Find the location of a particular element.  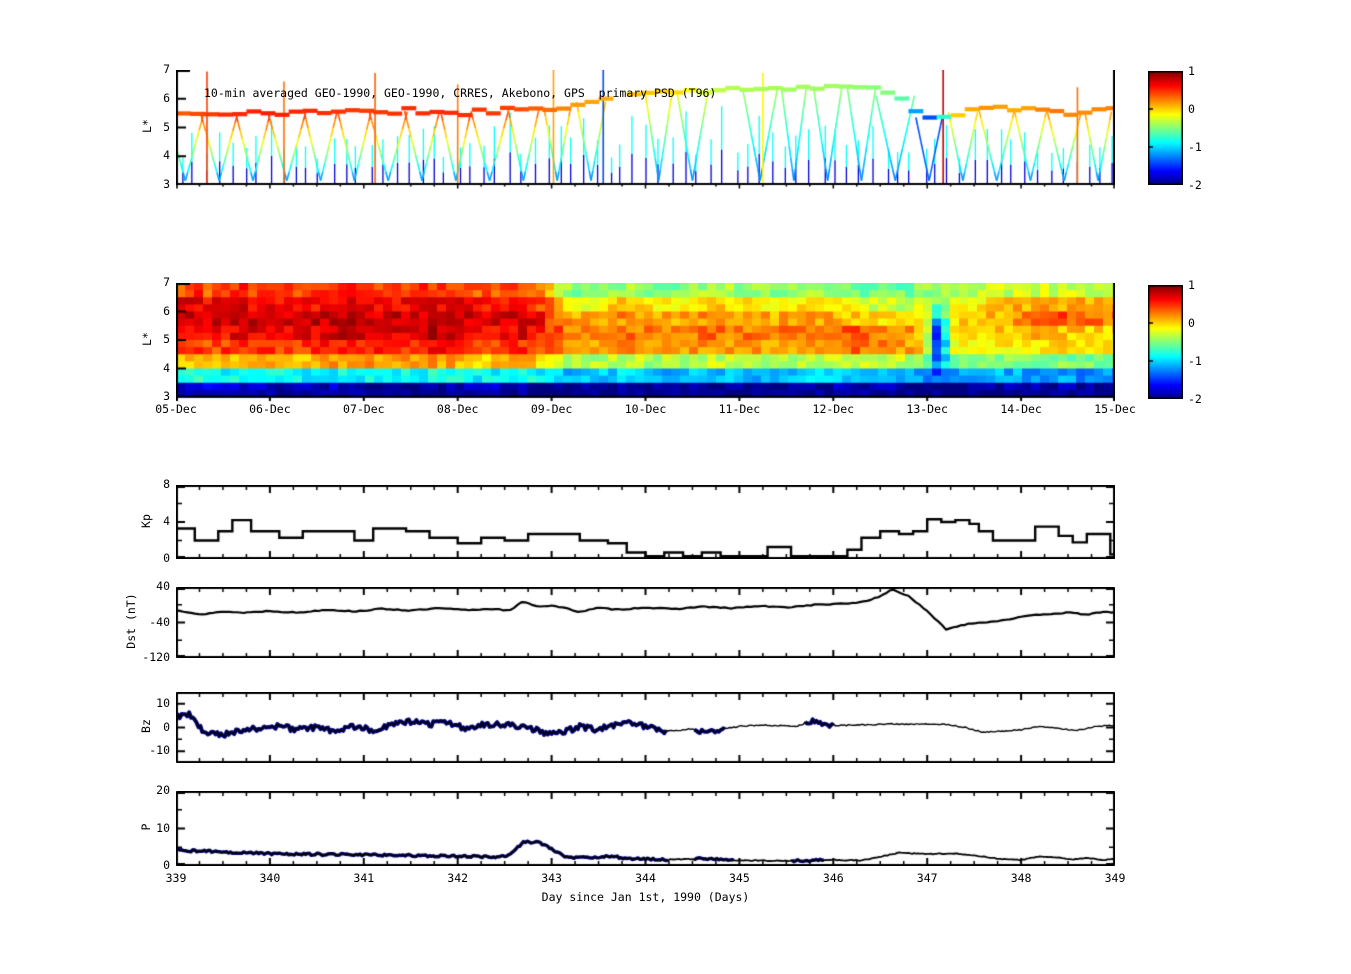

heatmap-date-label: 08-Dec is located at coordinates (457, 409).